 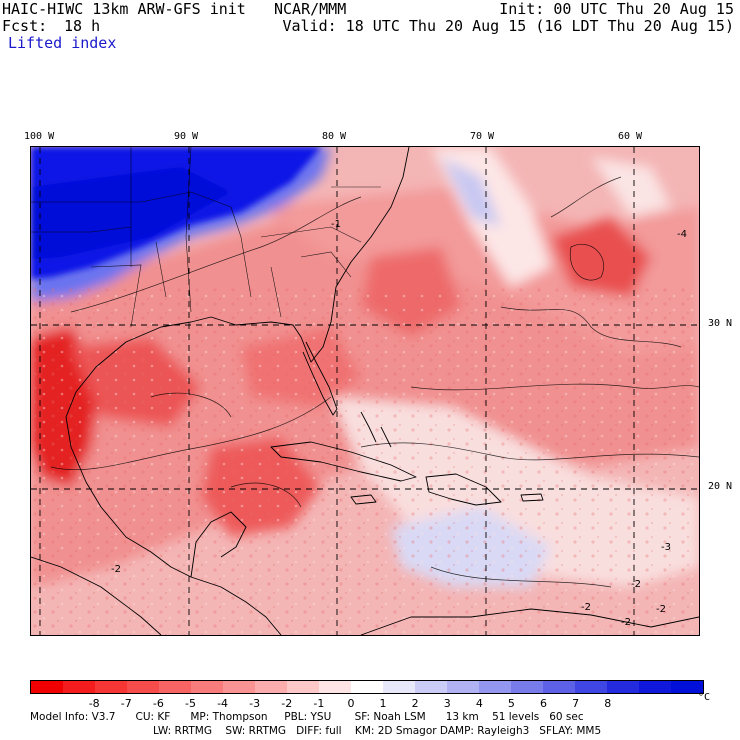 What do you see at coordinates (310, 9) in the screenshot?
I see `center-label: NCAR/MMM` at bounding box center [310, 9].